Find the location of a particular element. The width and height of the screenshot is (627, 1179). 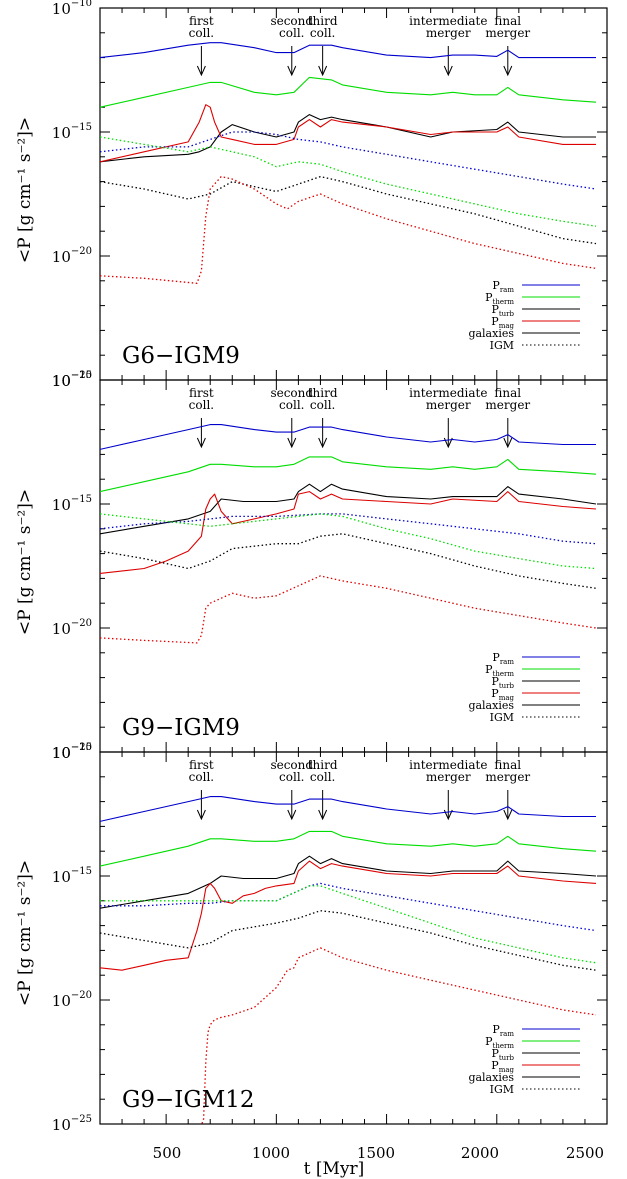

event-label: third is located at coordinates (323, 765).